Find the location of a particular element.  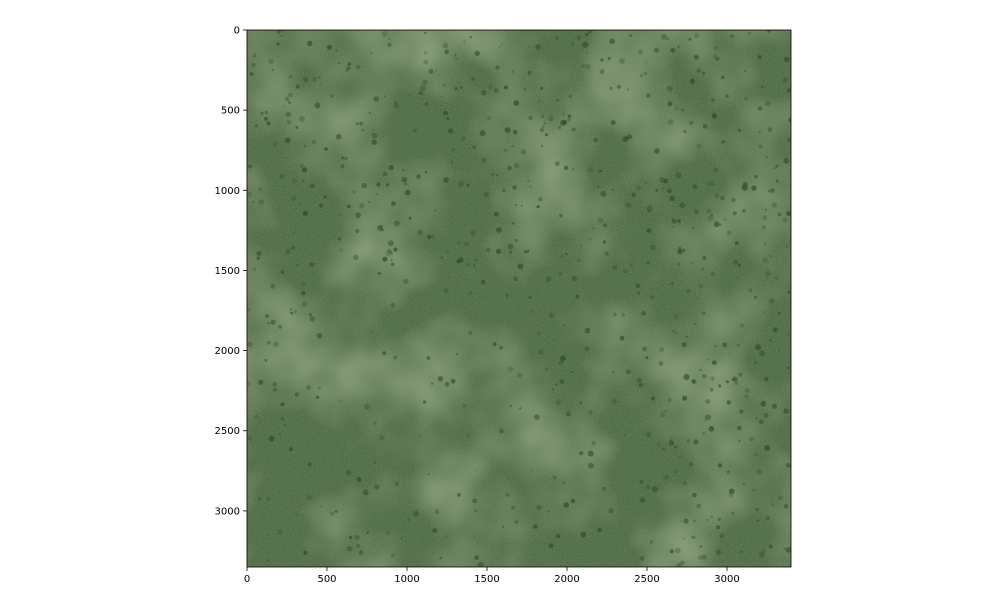

x-tick-label: 2000 is located at coordinates (566, 579).